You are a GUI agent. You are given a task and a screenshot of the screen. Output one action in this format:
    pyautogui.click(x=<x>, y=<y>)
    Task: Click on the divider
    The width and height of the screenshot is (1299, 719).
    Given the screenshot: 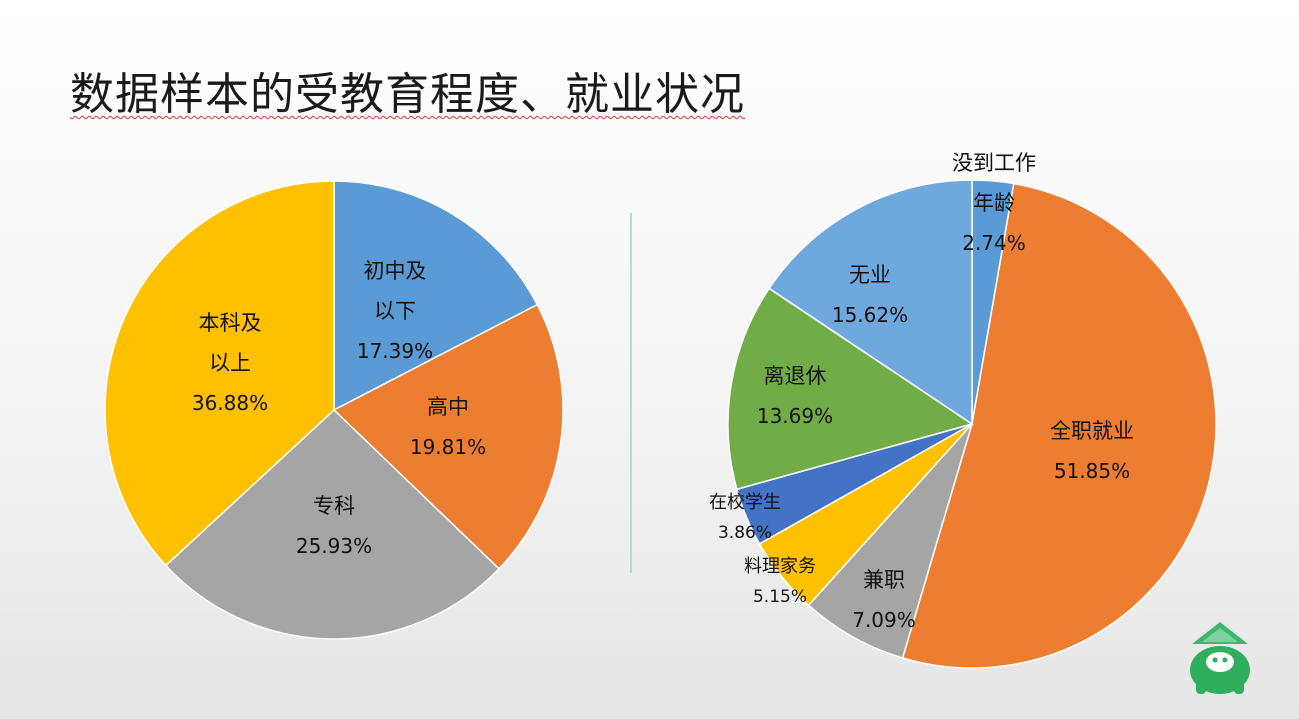 What is the action you would take?
    pyautogui.click(x=631, y=393)
    